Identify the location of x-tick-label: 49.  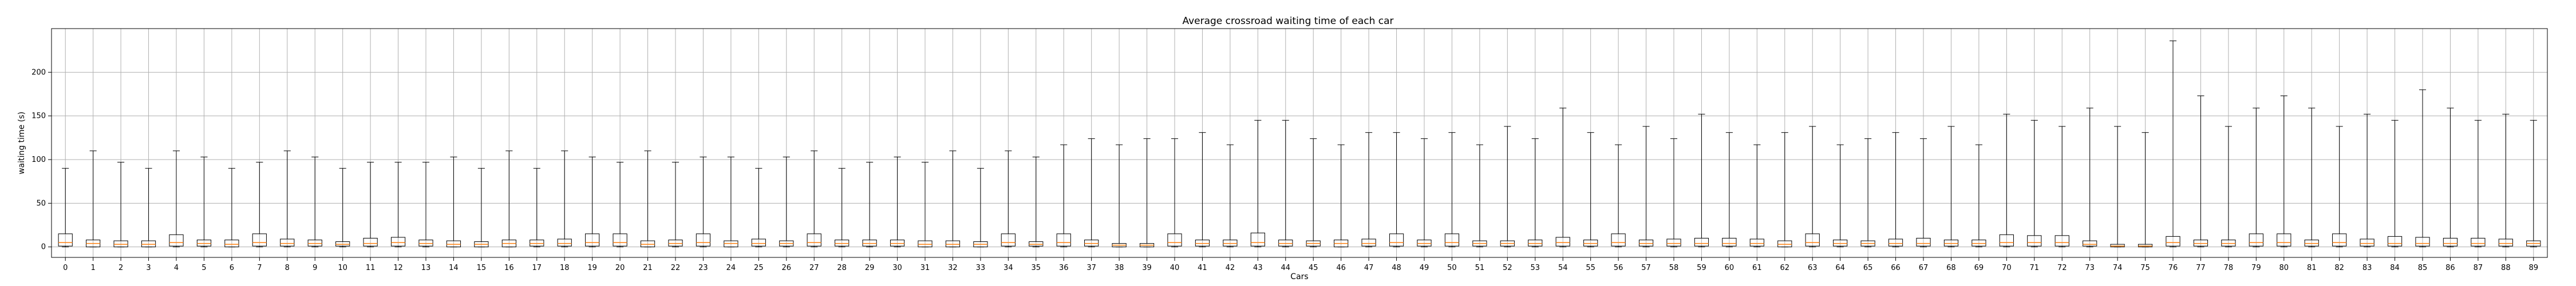
(1424, 268).